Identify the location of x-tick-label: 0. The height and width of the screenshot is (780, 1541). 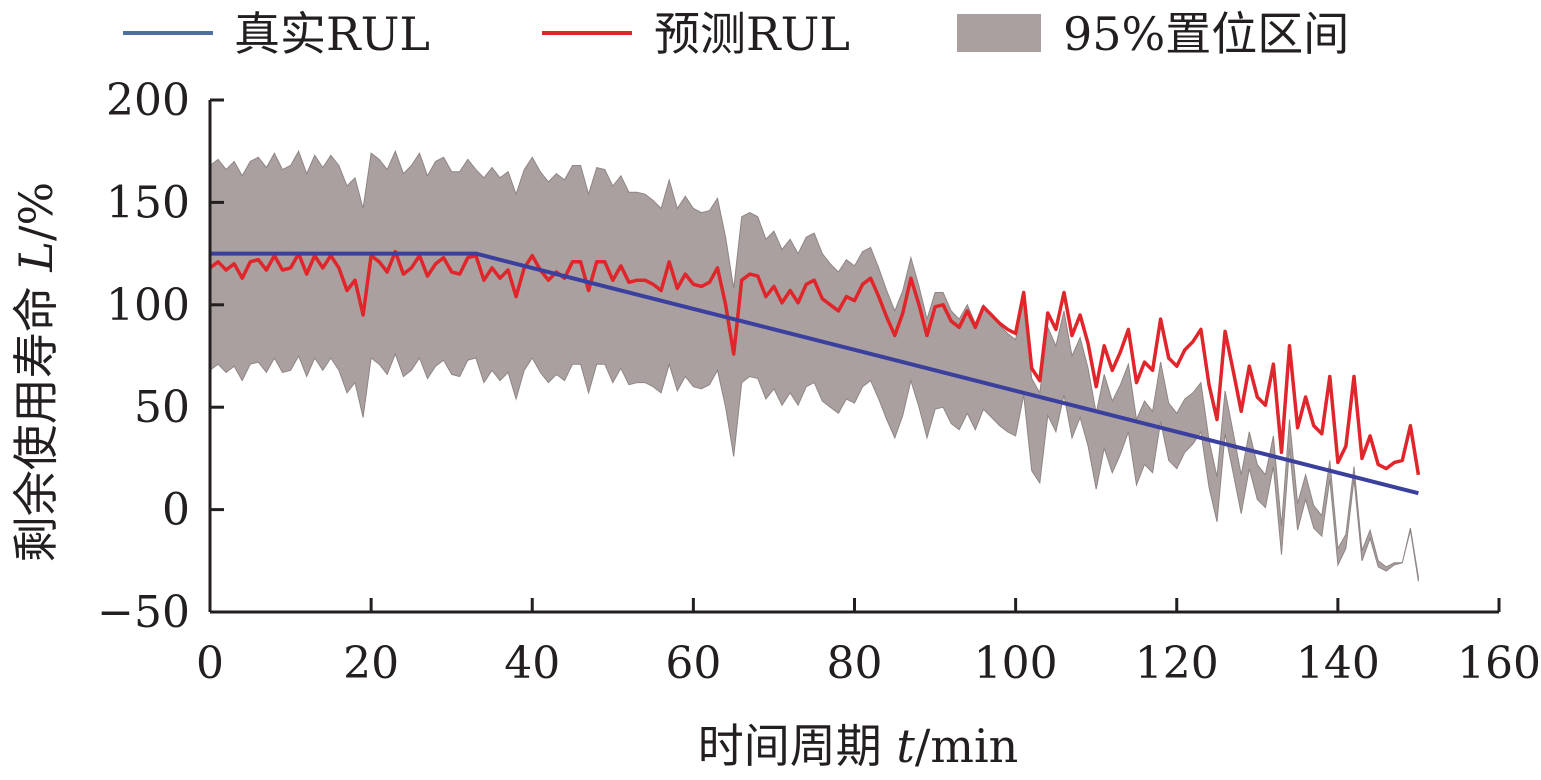
(210, 663).